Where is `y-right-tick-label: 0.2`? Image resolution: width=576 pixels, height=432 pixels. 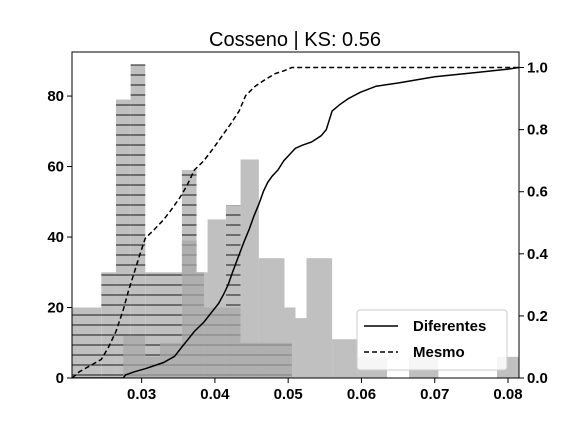 y-right-tick-label: 0.2 is located at coordinates (537, 316).